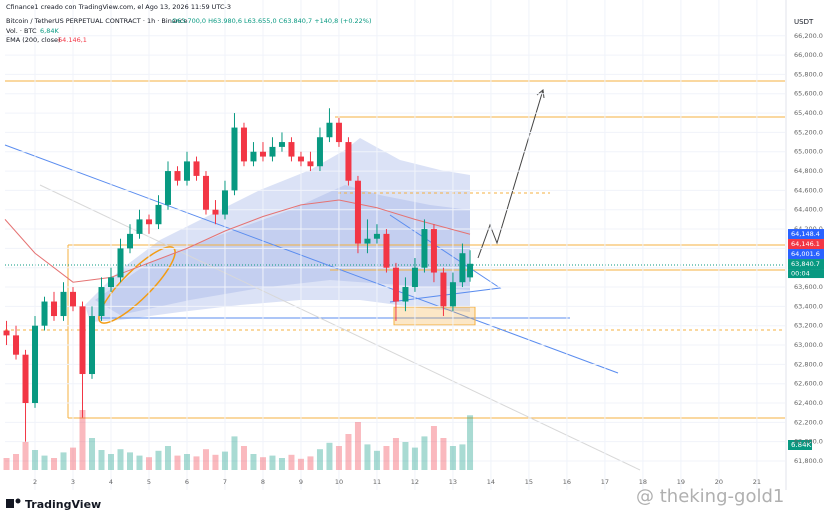  I want to click on y-tick-label: 64,400.0, so click(808, 210).